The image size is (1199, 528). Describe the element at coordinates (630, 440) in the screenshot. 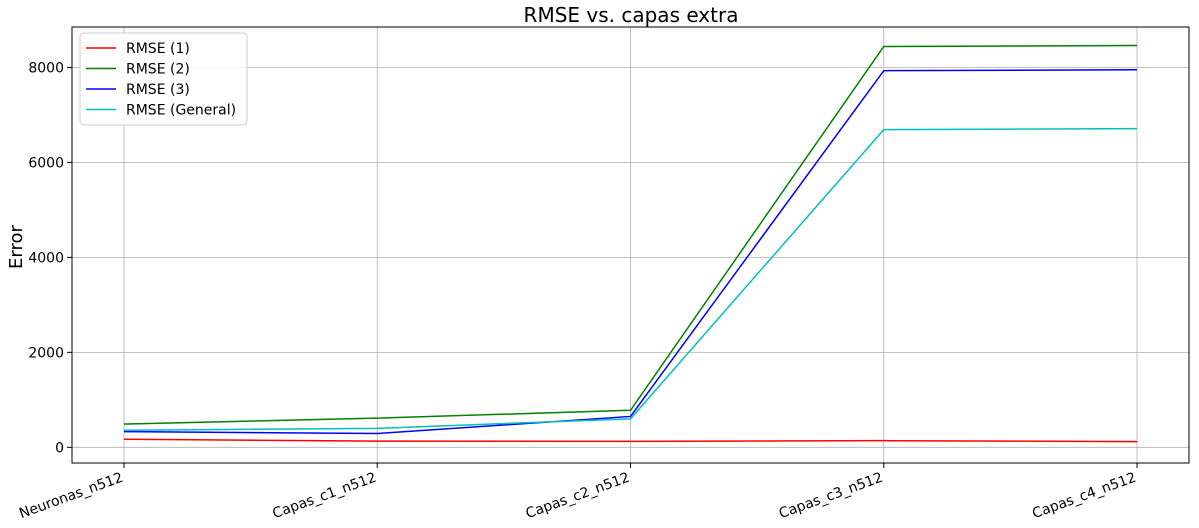

I see `series-line` at that location.